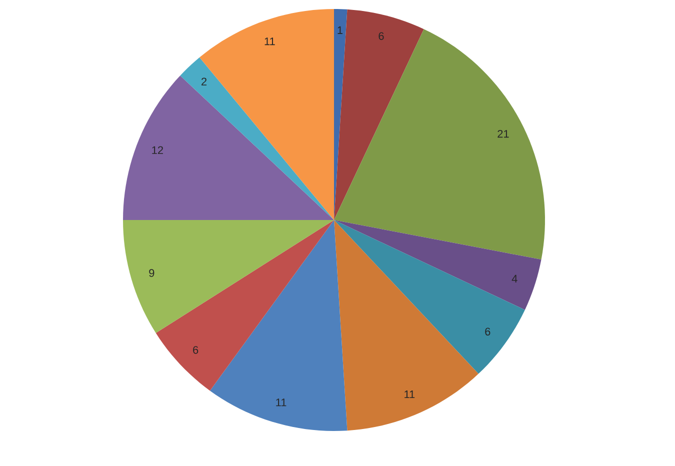 This screenshot has height=466, width=675. Describe the element at coordinates (515, 278) in the screenshot. I see `data-label: 4` at that location.